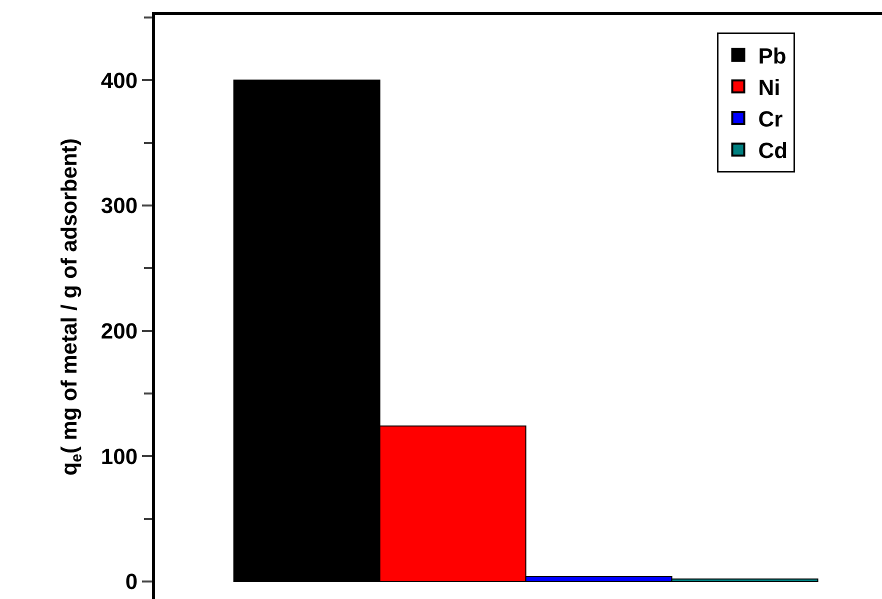 This screenshot has width=882, height=599. Describe the element at coordinates (131, 581) in the screenshot. I see `y-tick-label: 0` at that location.